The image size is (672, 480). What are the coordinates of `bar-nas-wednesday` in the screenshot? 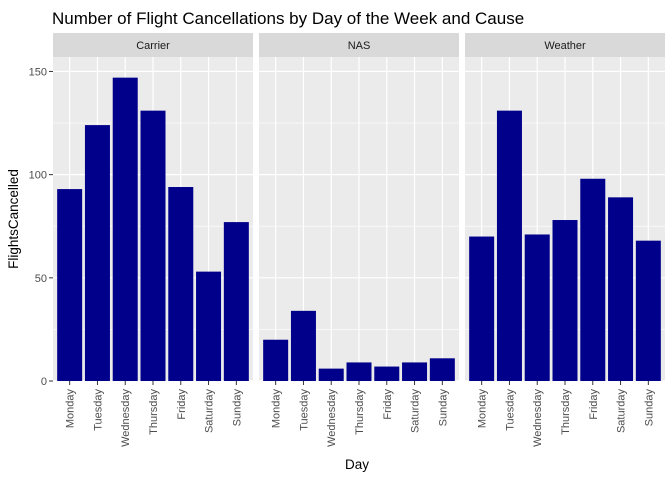 It's located at (331, 374).